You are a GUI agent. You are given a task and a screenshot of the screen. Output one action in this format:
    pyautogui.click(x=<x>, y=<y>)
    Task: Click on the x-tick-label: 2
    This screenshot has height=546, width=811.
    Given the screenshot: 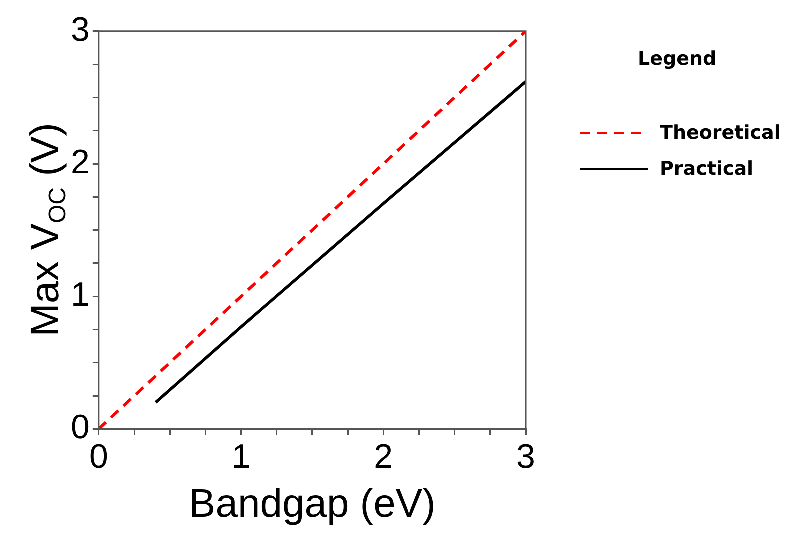 What is the action you would take?
    pyautogui.click(x=384, y=457)
    